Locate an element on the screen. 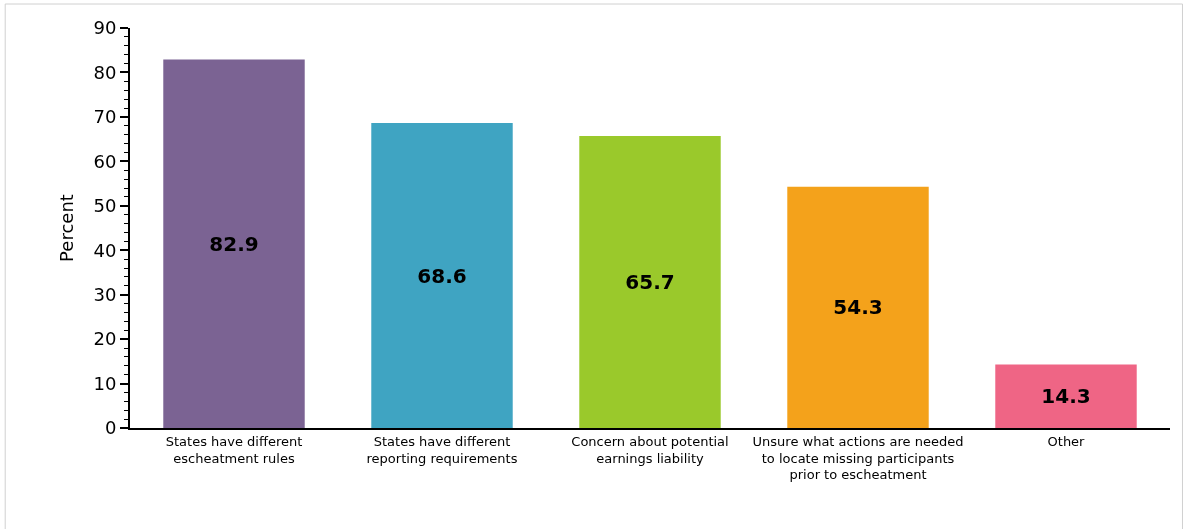  x-tick-label: States have different reporting requirements is located at coordinates (442, 449).